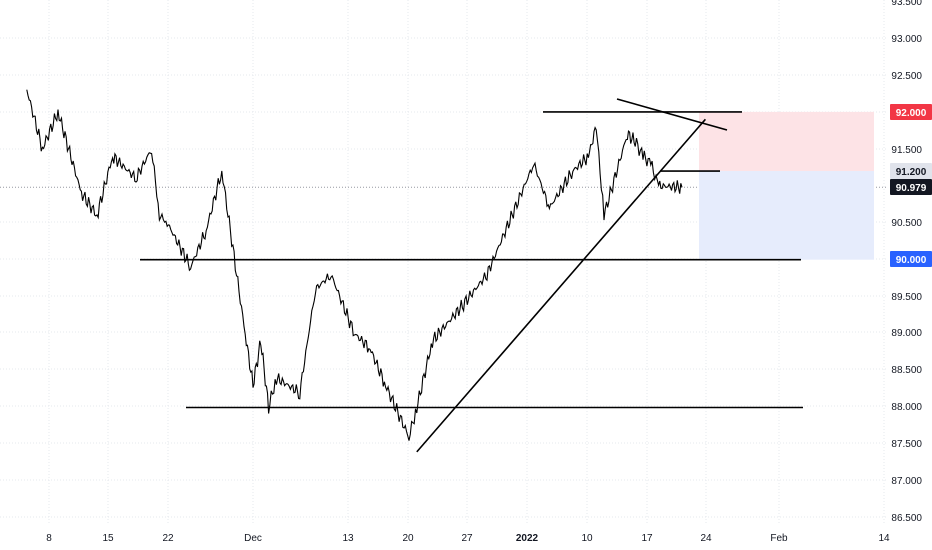  Describe the element at coordinates (906, 481) in the screenshot. I see `y-tick-label: 87.000` at that location.